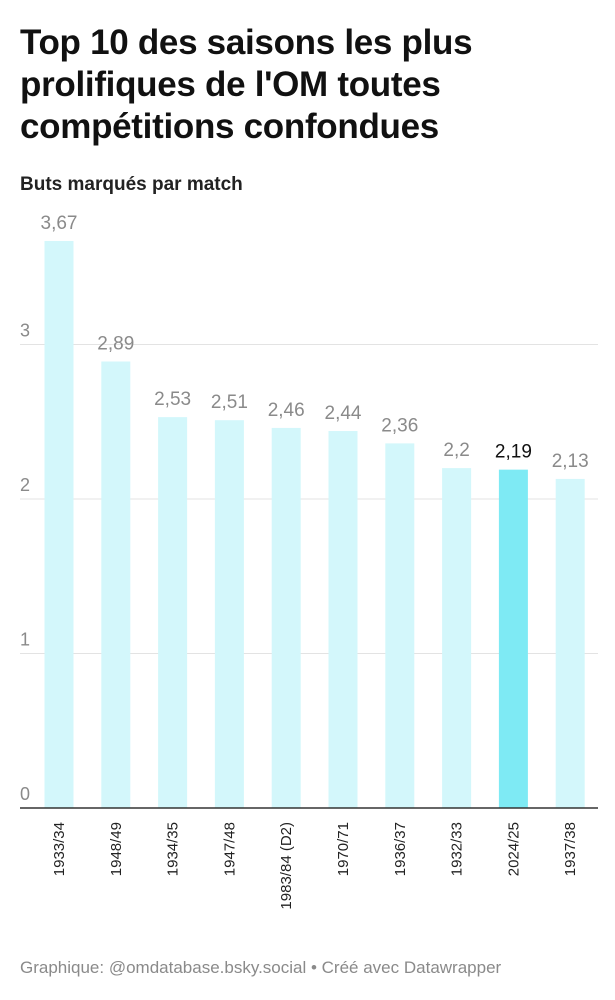 Image resolution: width=615 pixels, height=1000 pixels. I want to click on category-label: 2024/25, so click(513, 849).